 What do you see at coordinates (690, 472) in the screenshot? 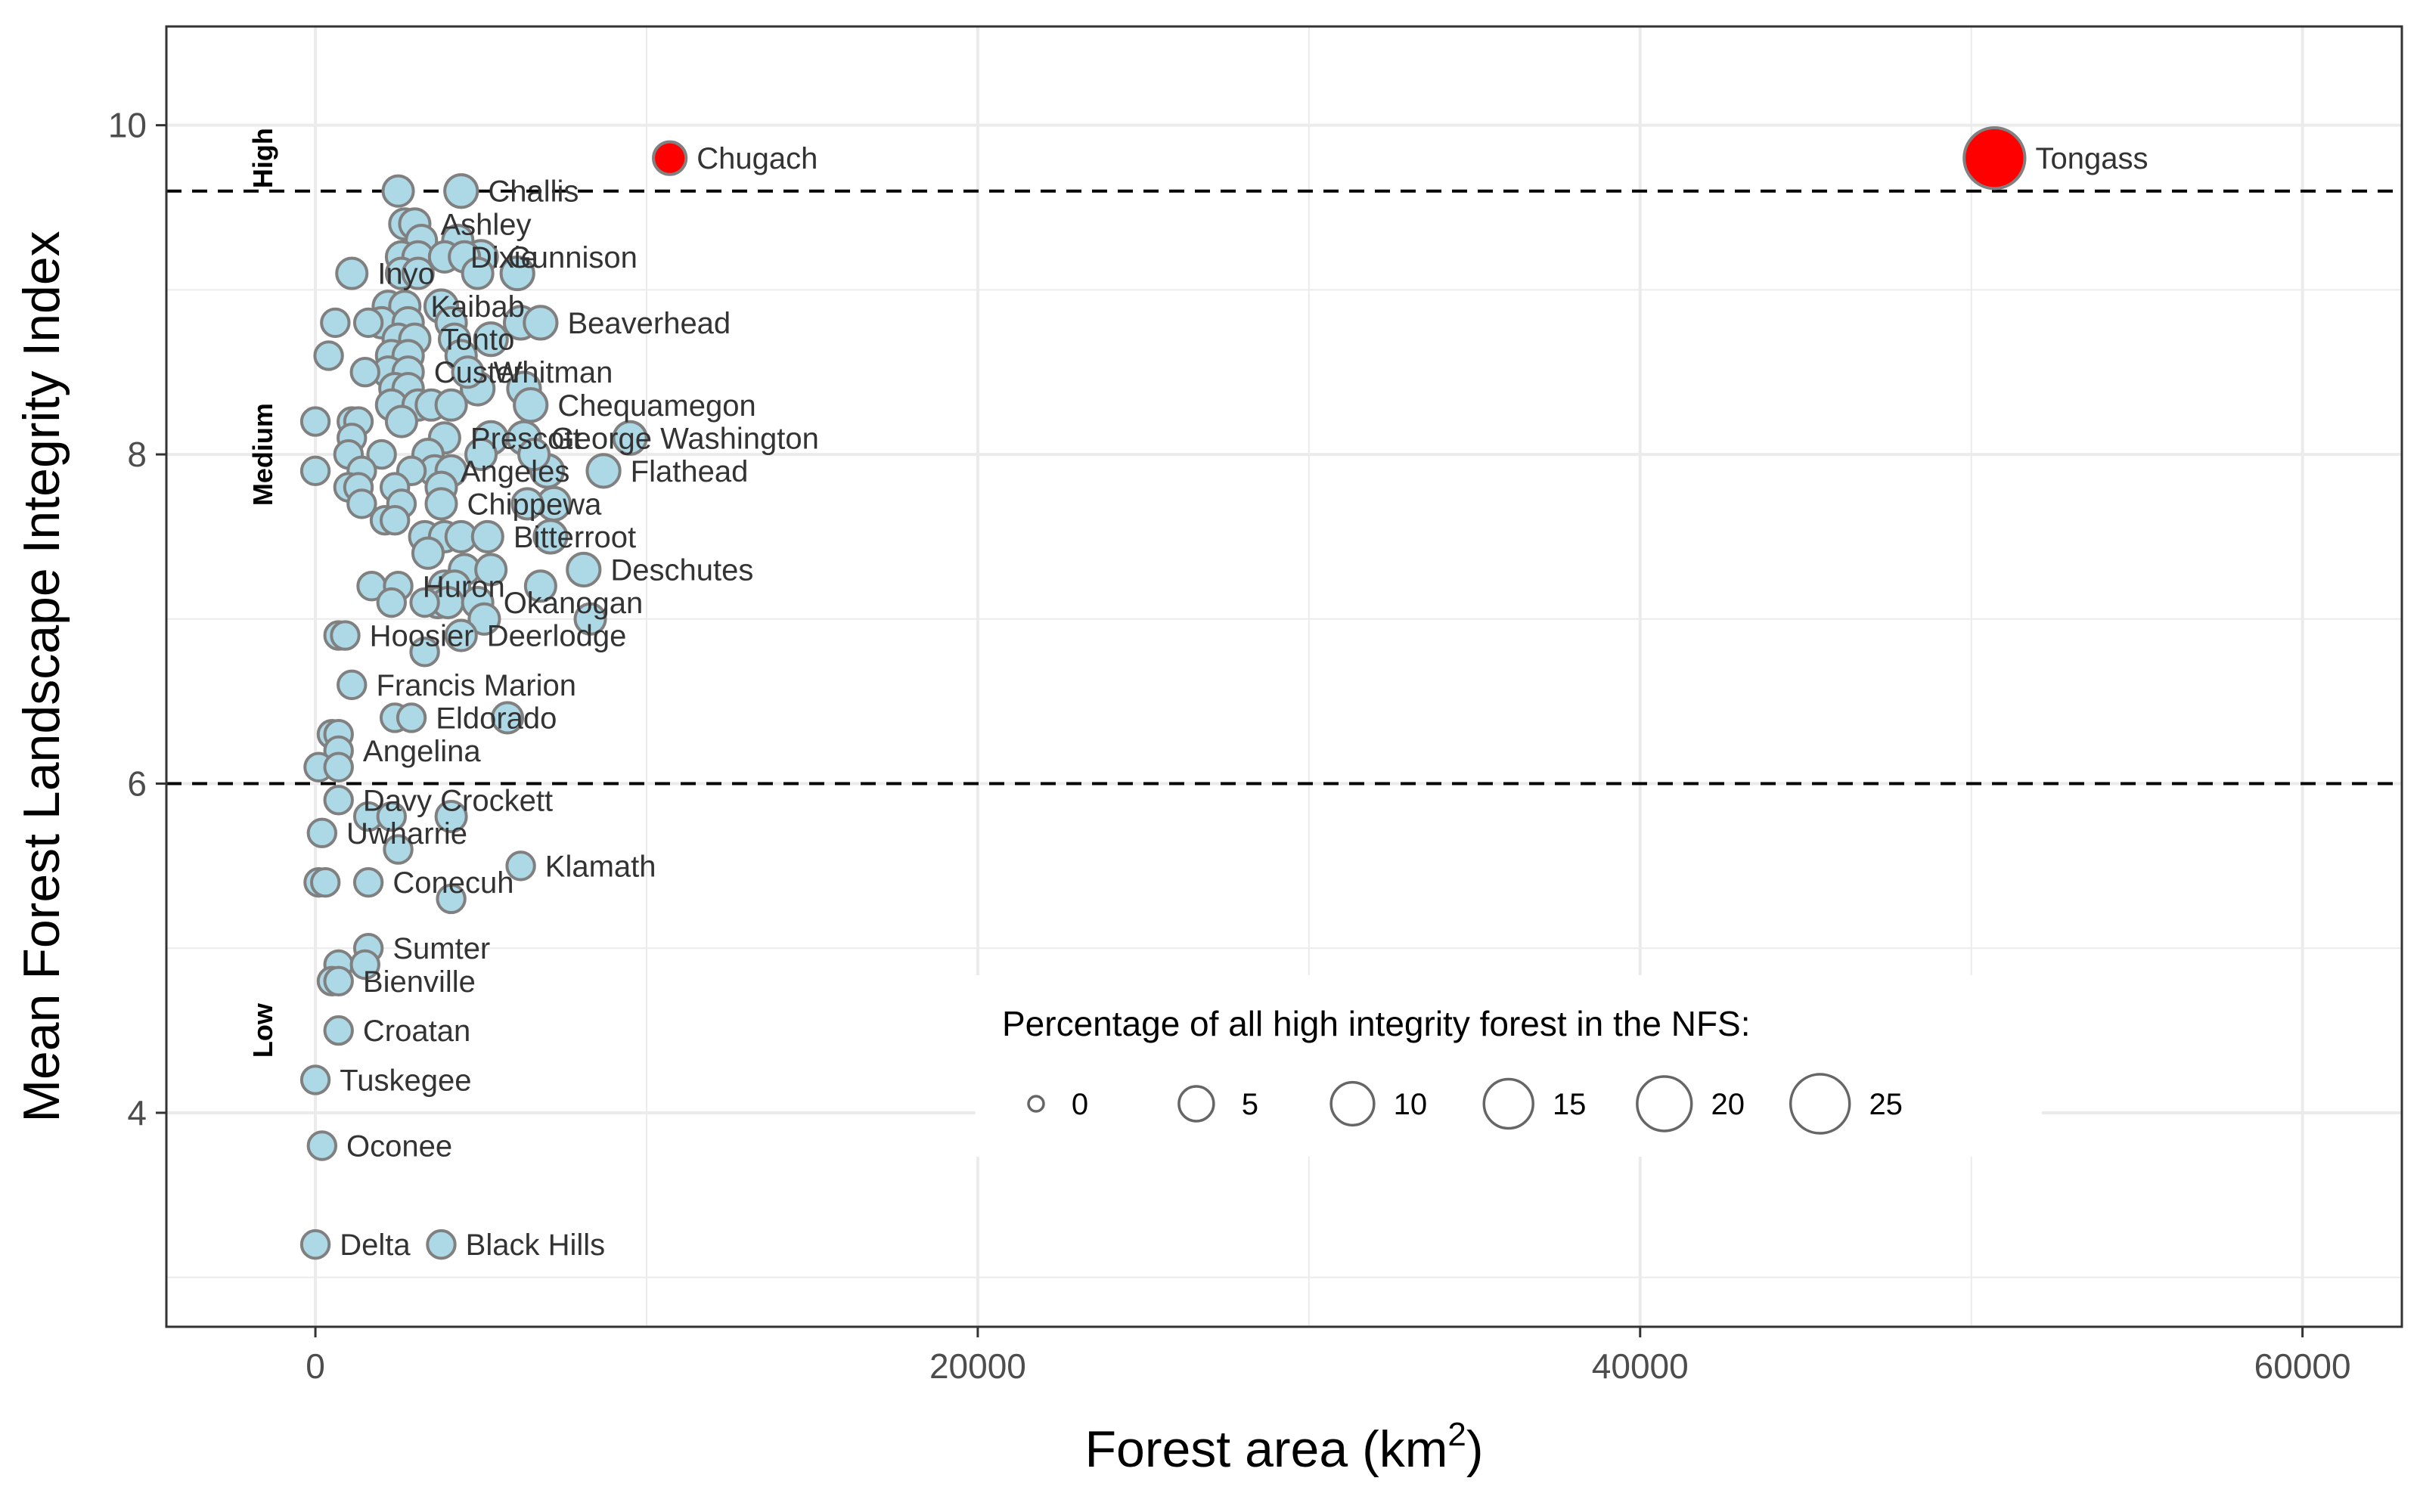
I see `point-label: Flathead` at bounding box center [690, 472].